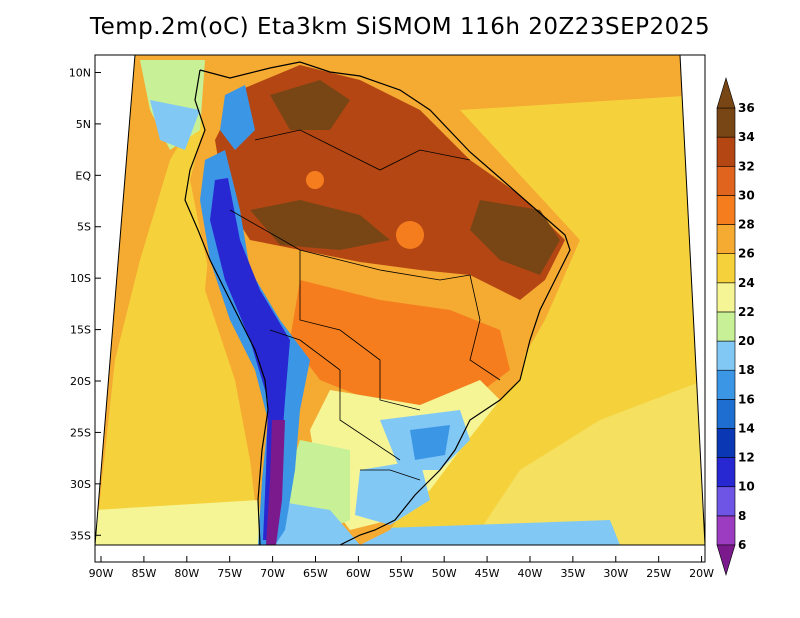 This screenshot has height=618, width=800. Describe the element at coordinates (726, 560) in the screenshot. I see `colorbar-under-arrow` at that location.